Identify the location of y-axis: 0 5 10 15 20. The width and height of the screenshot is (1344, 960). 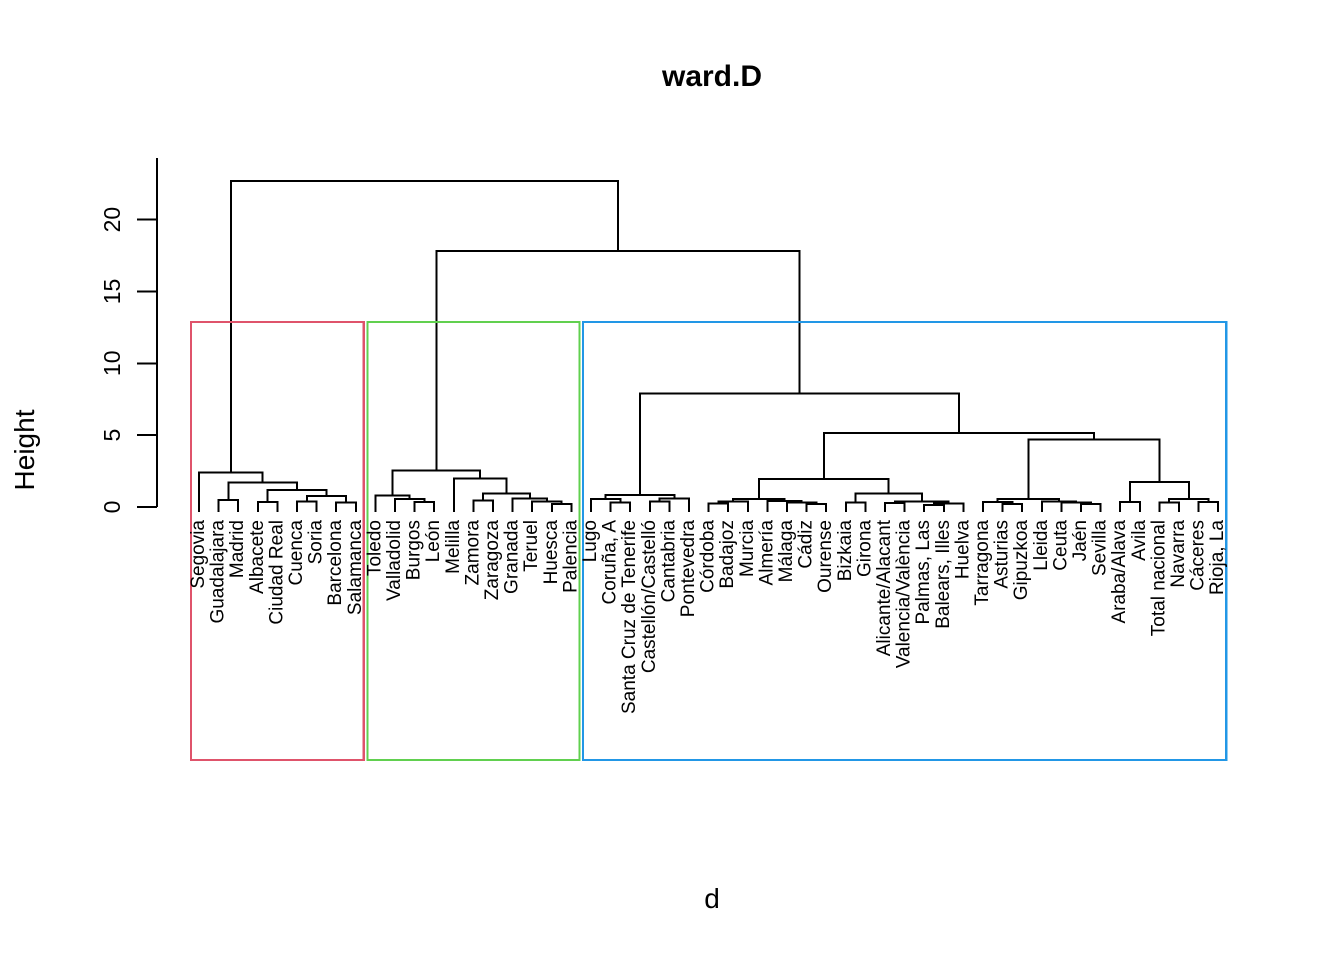
(128, 336).